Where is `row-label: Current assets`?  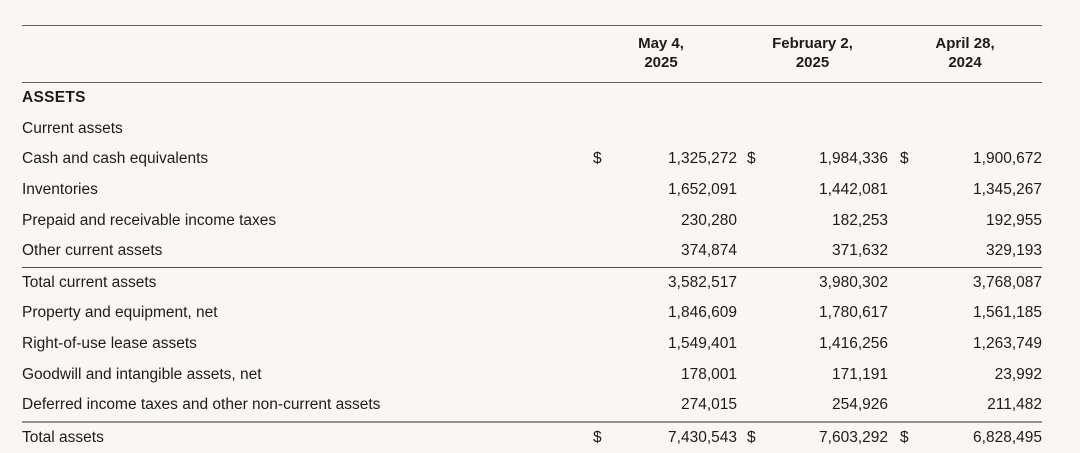 row-label: Current assets is located at coordinates (72, 128).